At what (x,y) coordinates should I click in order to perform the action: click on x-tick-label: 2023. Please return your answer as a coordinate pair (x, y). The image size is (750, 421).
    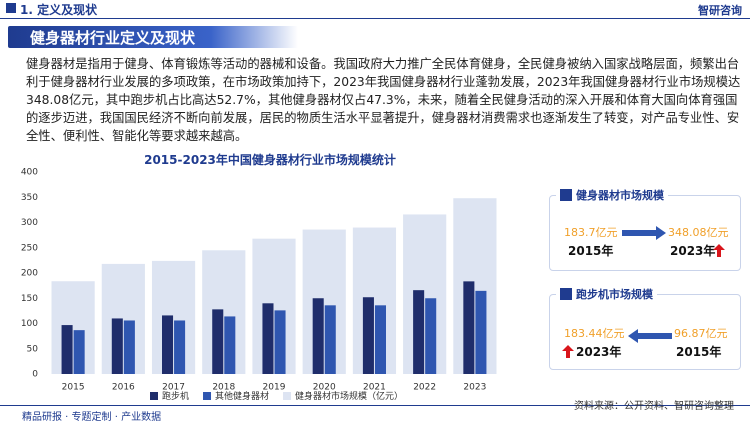
    Looking at the image, I should click on (474, 388).